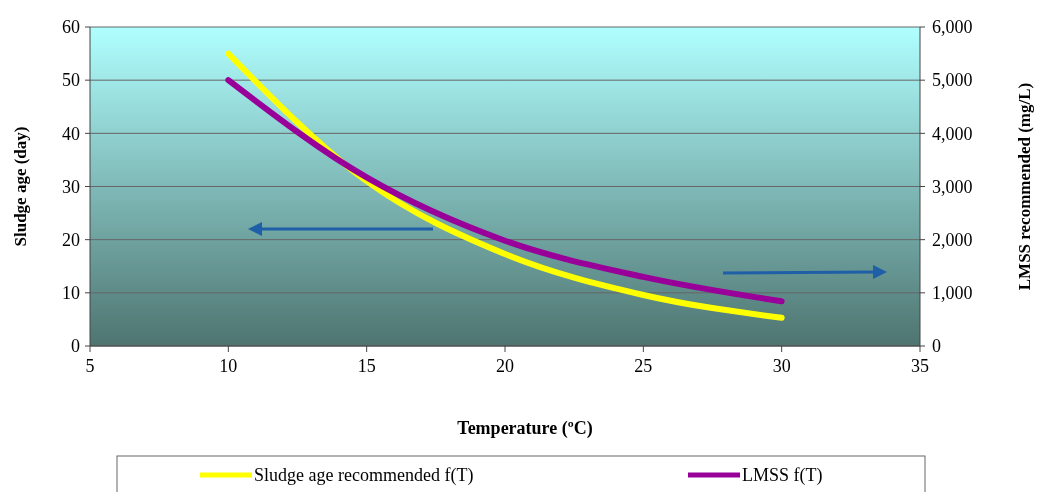 This screenshot has width=1046, height=492. I want to click on y2-tick-label: 1,000, so click(952, 293).